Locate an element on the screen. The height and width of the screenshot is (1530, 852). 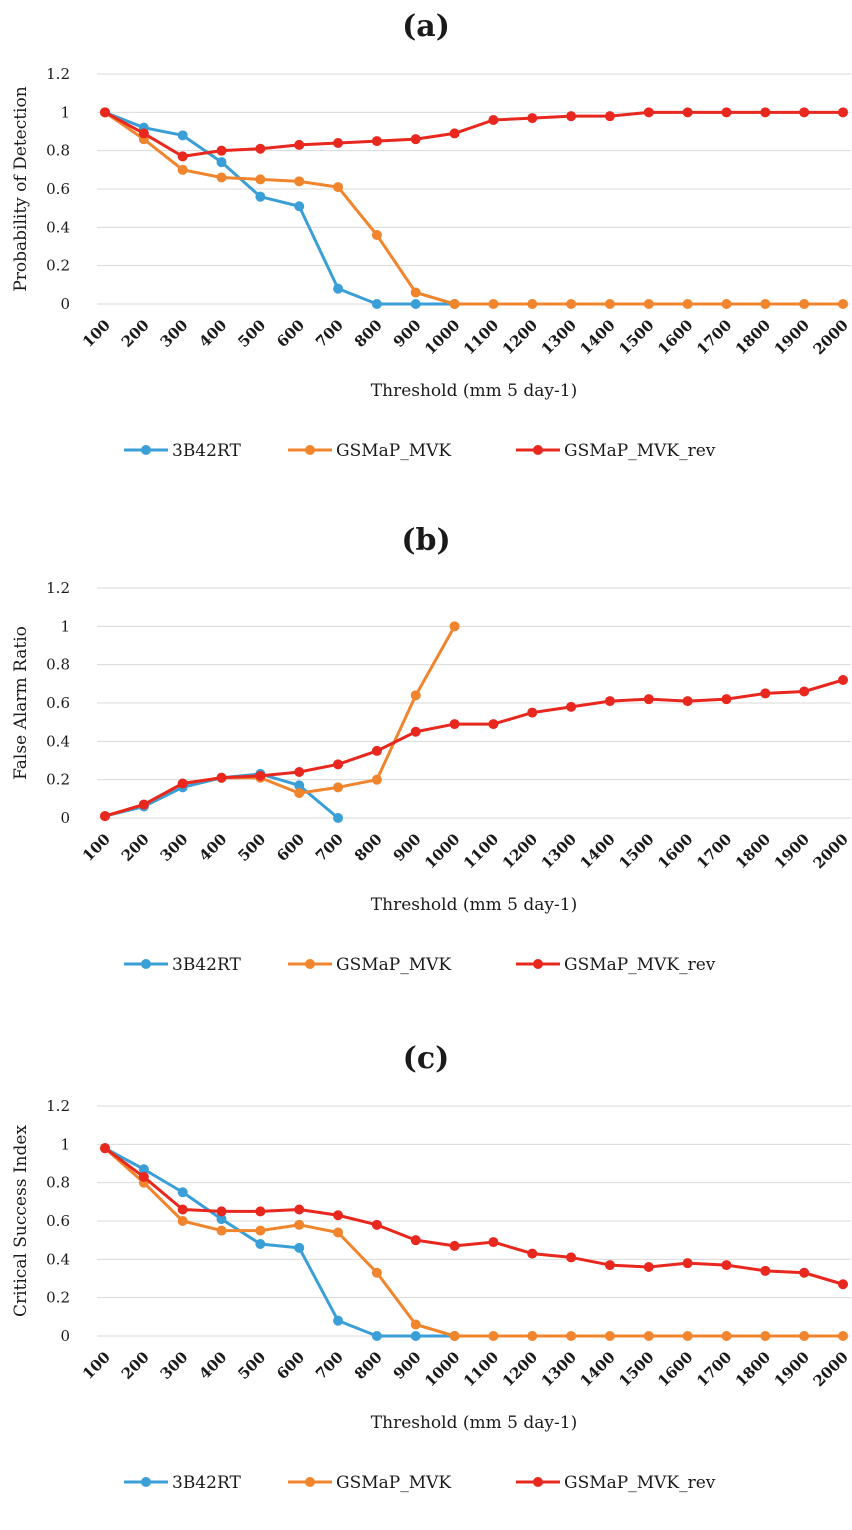
chart-a-legend-label-3b42rt: 3B42RT is located at coordinates (206, 451).